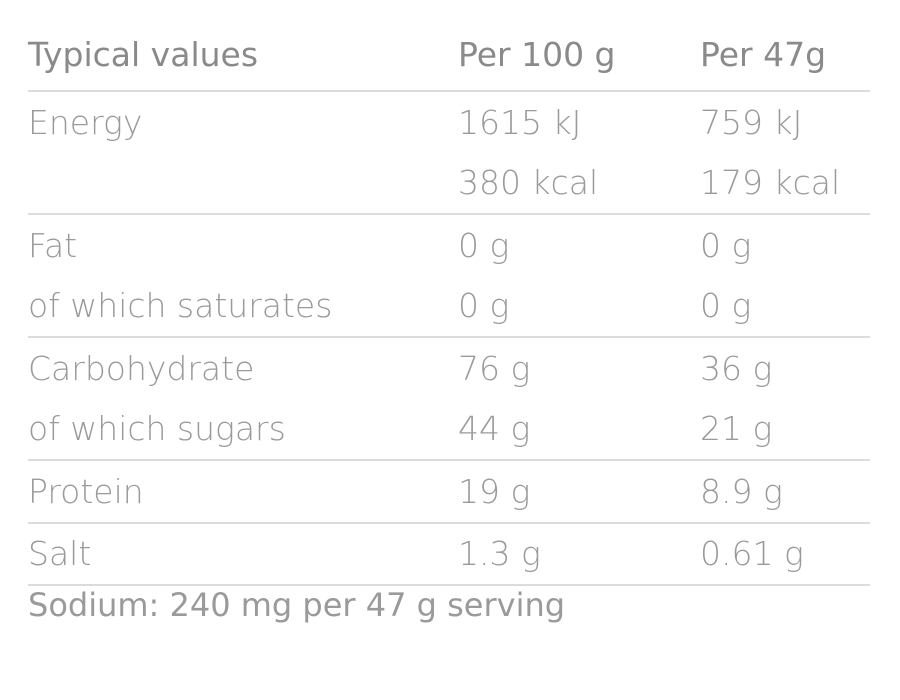 This screenshot has height=700, width=900. What do you see at coordinates (763, 54) in the screenshot?
I see `header-per-serving: Per 47g` at bounding box center [763, 54].